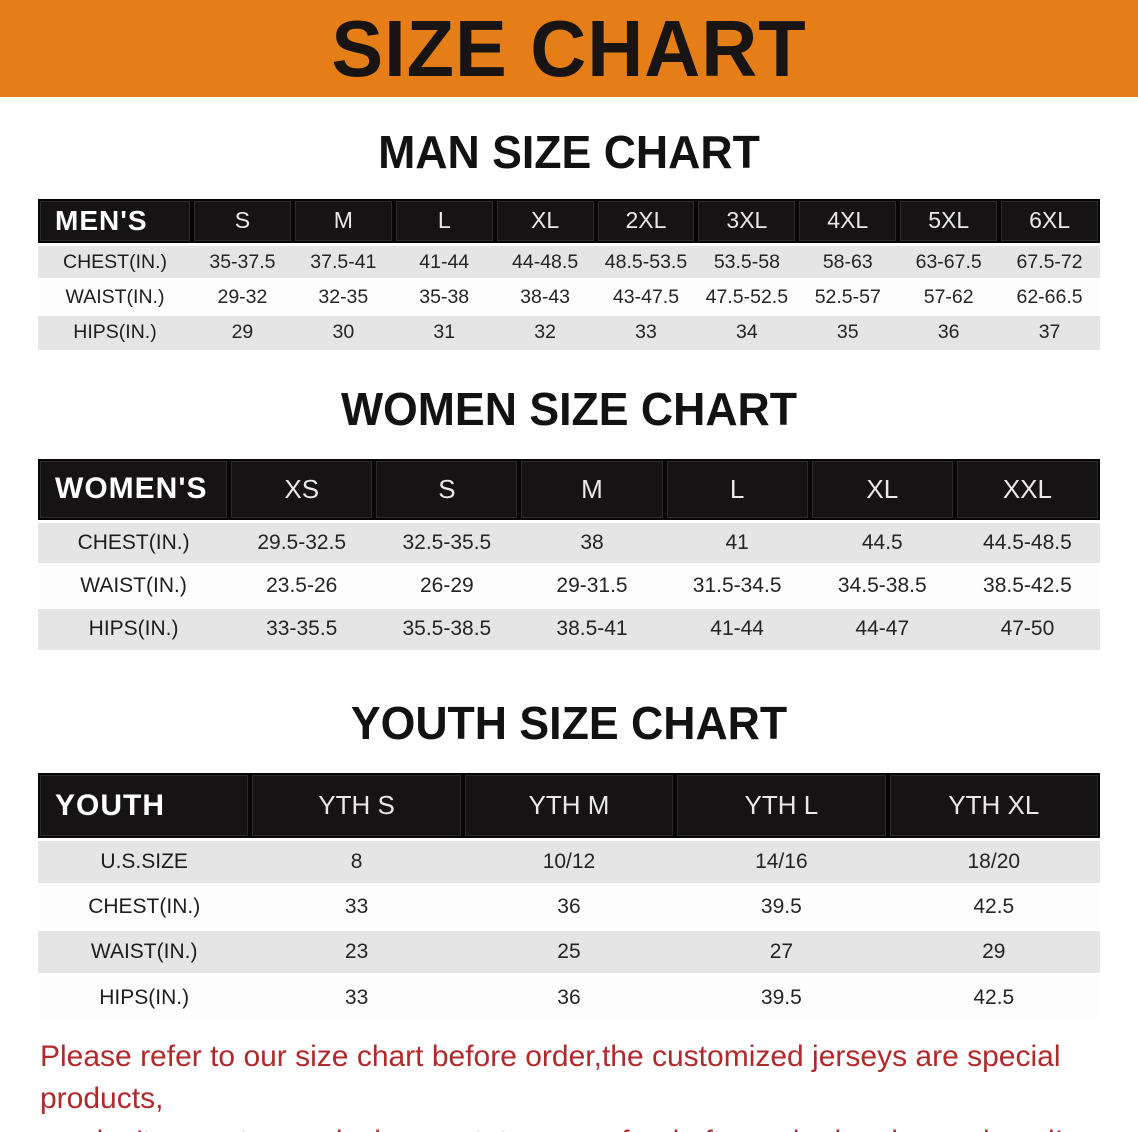  What do you see at coordinates (781, 996) in the screenshot?
I see `size-value-cell: 39.5` at bounding box center [781, 996].